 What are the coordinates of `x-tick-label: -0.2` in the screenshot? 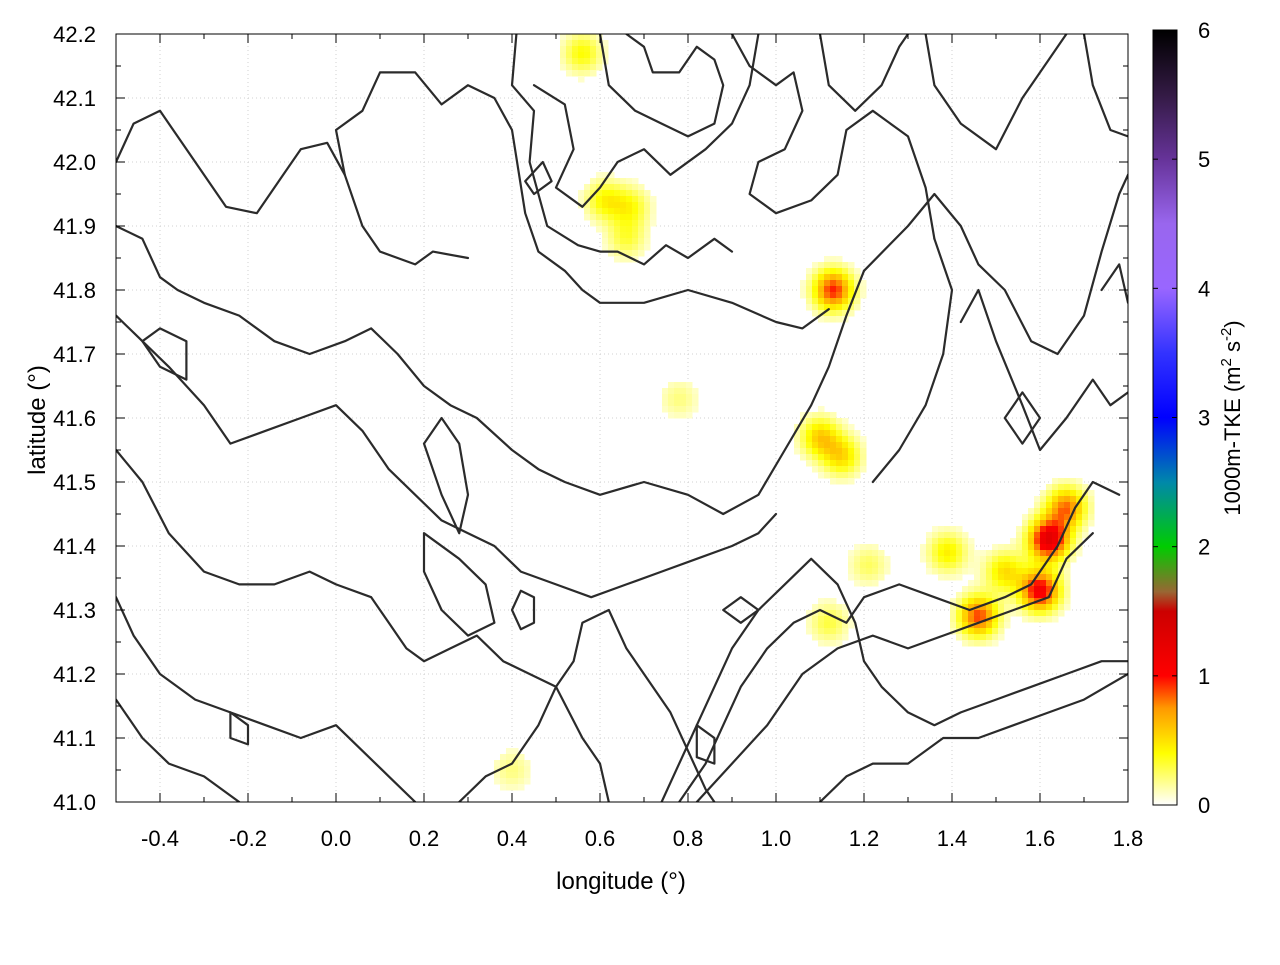 It's located at (248, 838).